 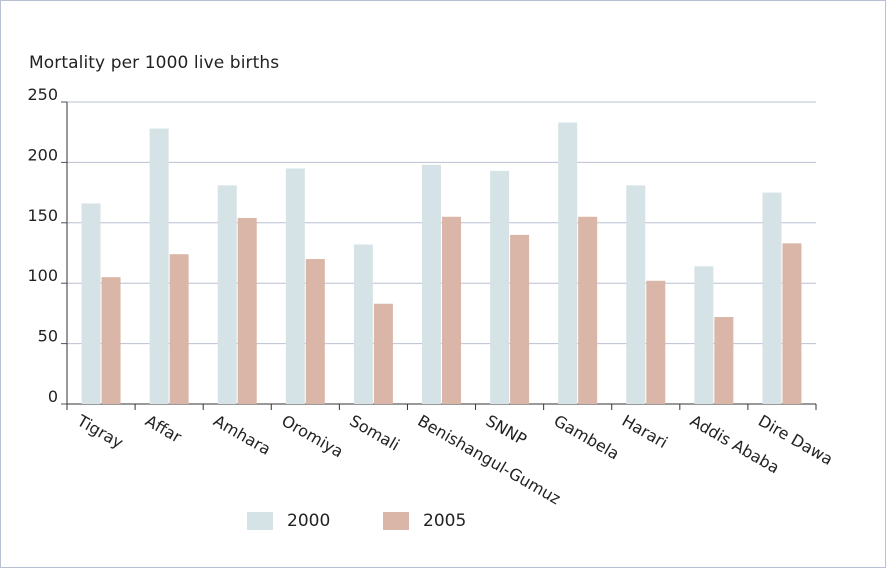 What do you see at coordinates (645, 431) in the screenshot?
I see `x-tick-label-harari: Harari` at bounding box center [645, 431].